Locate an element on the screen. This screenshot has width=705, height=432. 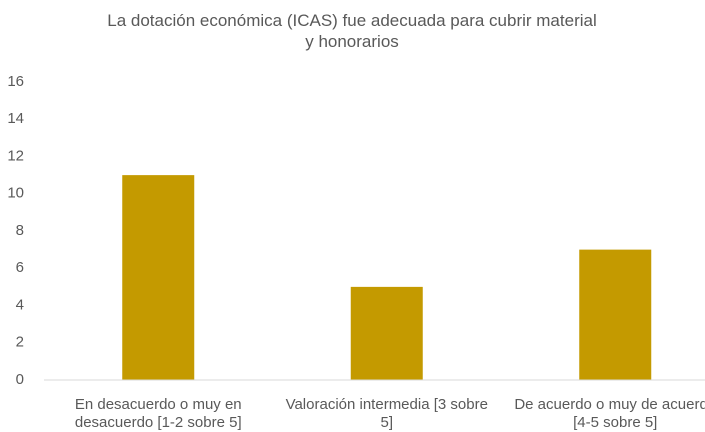
y-tick-label: 6 is located at coordinates (20, 267).